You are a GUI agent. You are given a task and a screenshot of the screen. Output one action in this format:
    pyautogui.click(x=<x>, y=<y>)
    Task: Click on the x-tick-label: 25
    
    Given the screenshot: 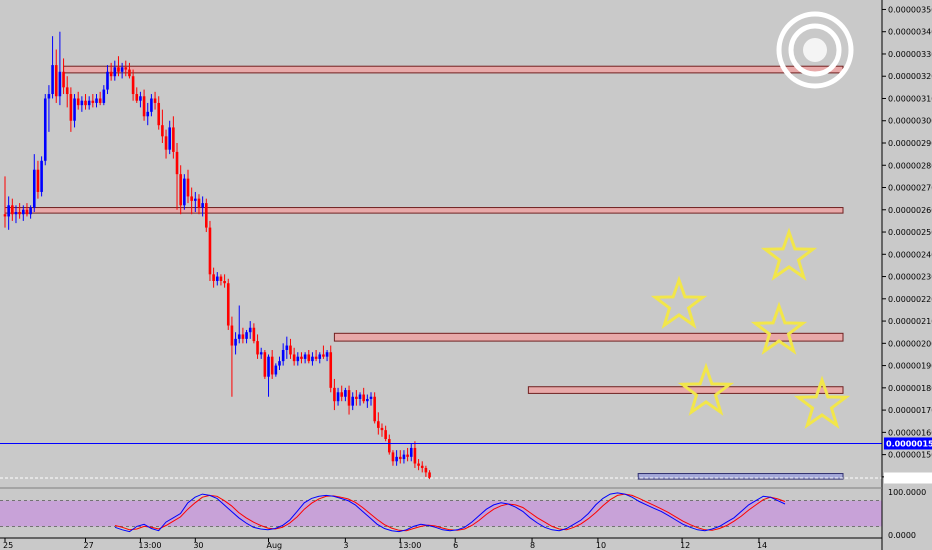 What is the action you would take?
    pyautogui.click(x=8, y=545)
    